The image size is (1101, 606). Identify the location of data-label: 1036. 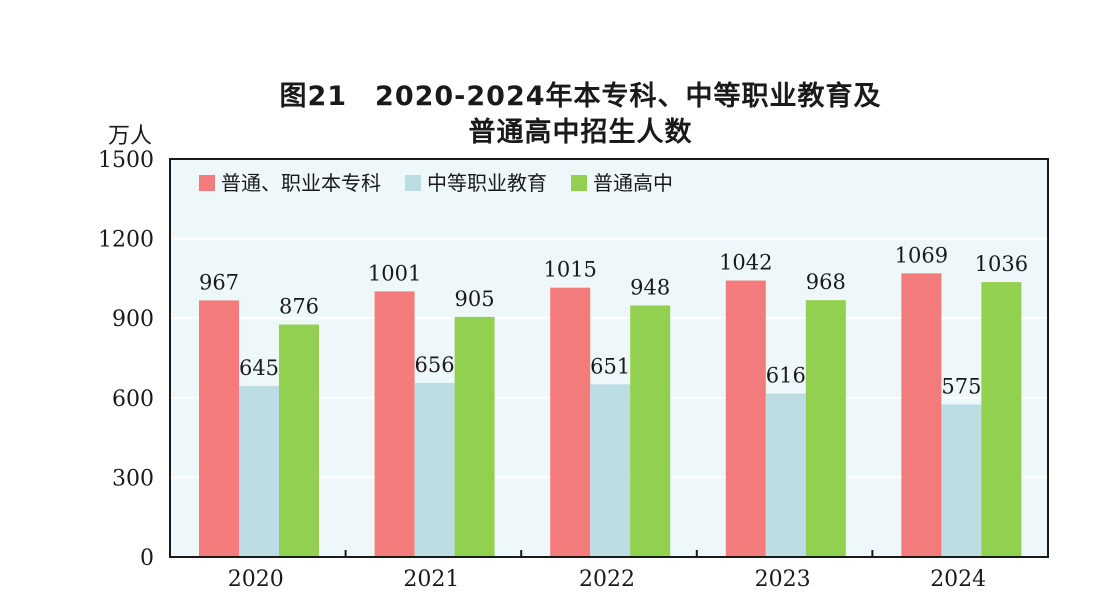
(1001, 264).